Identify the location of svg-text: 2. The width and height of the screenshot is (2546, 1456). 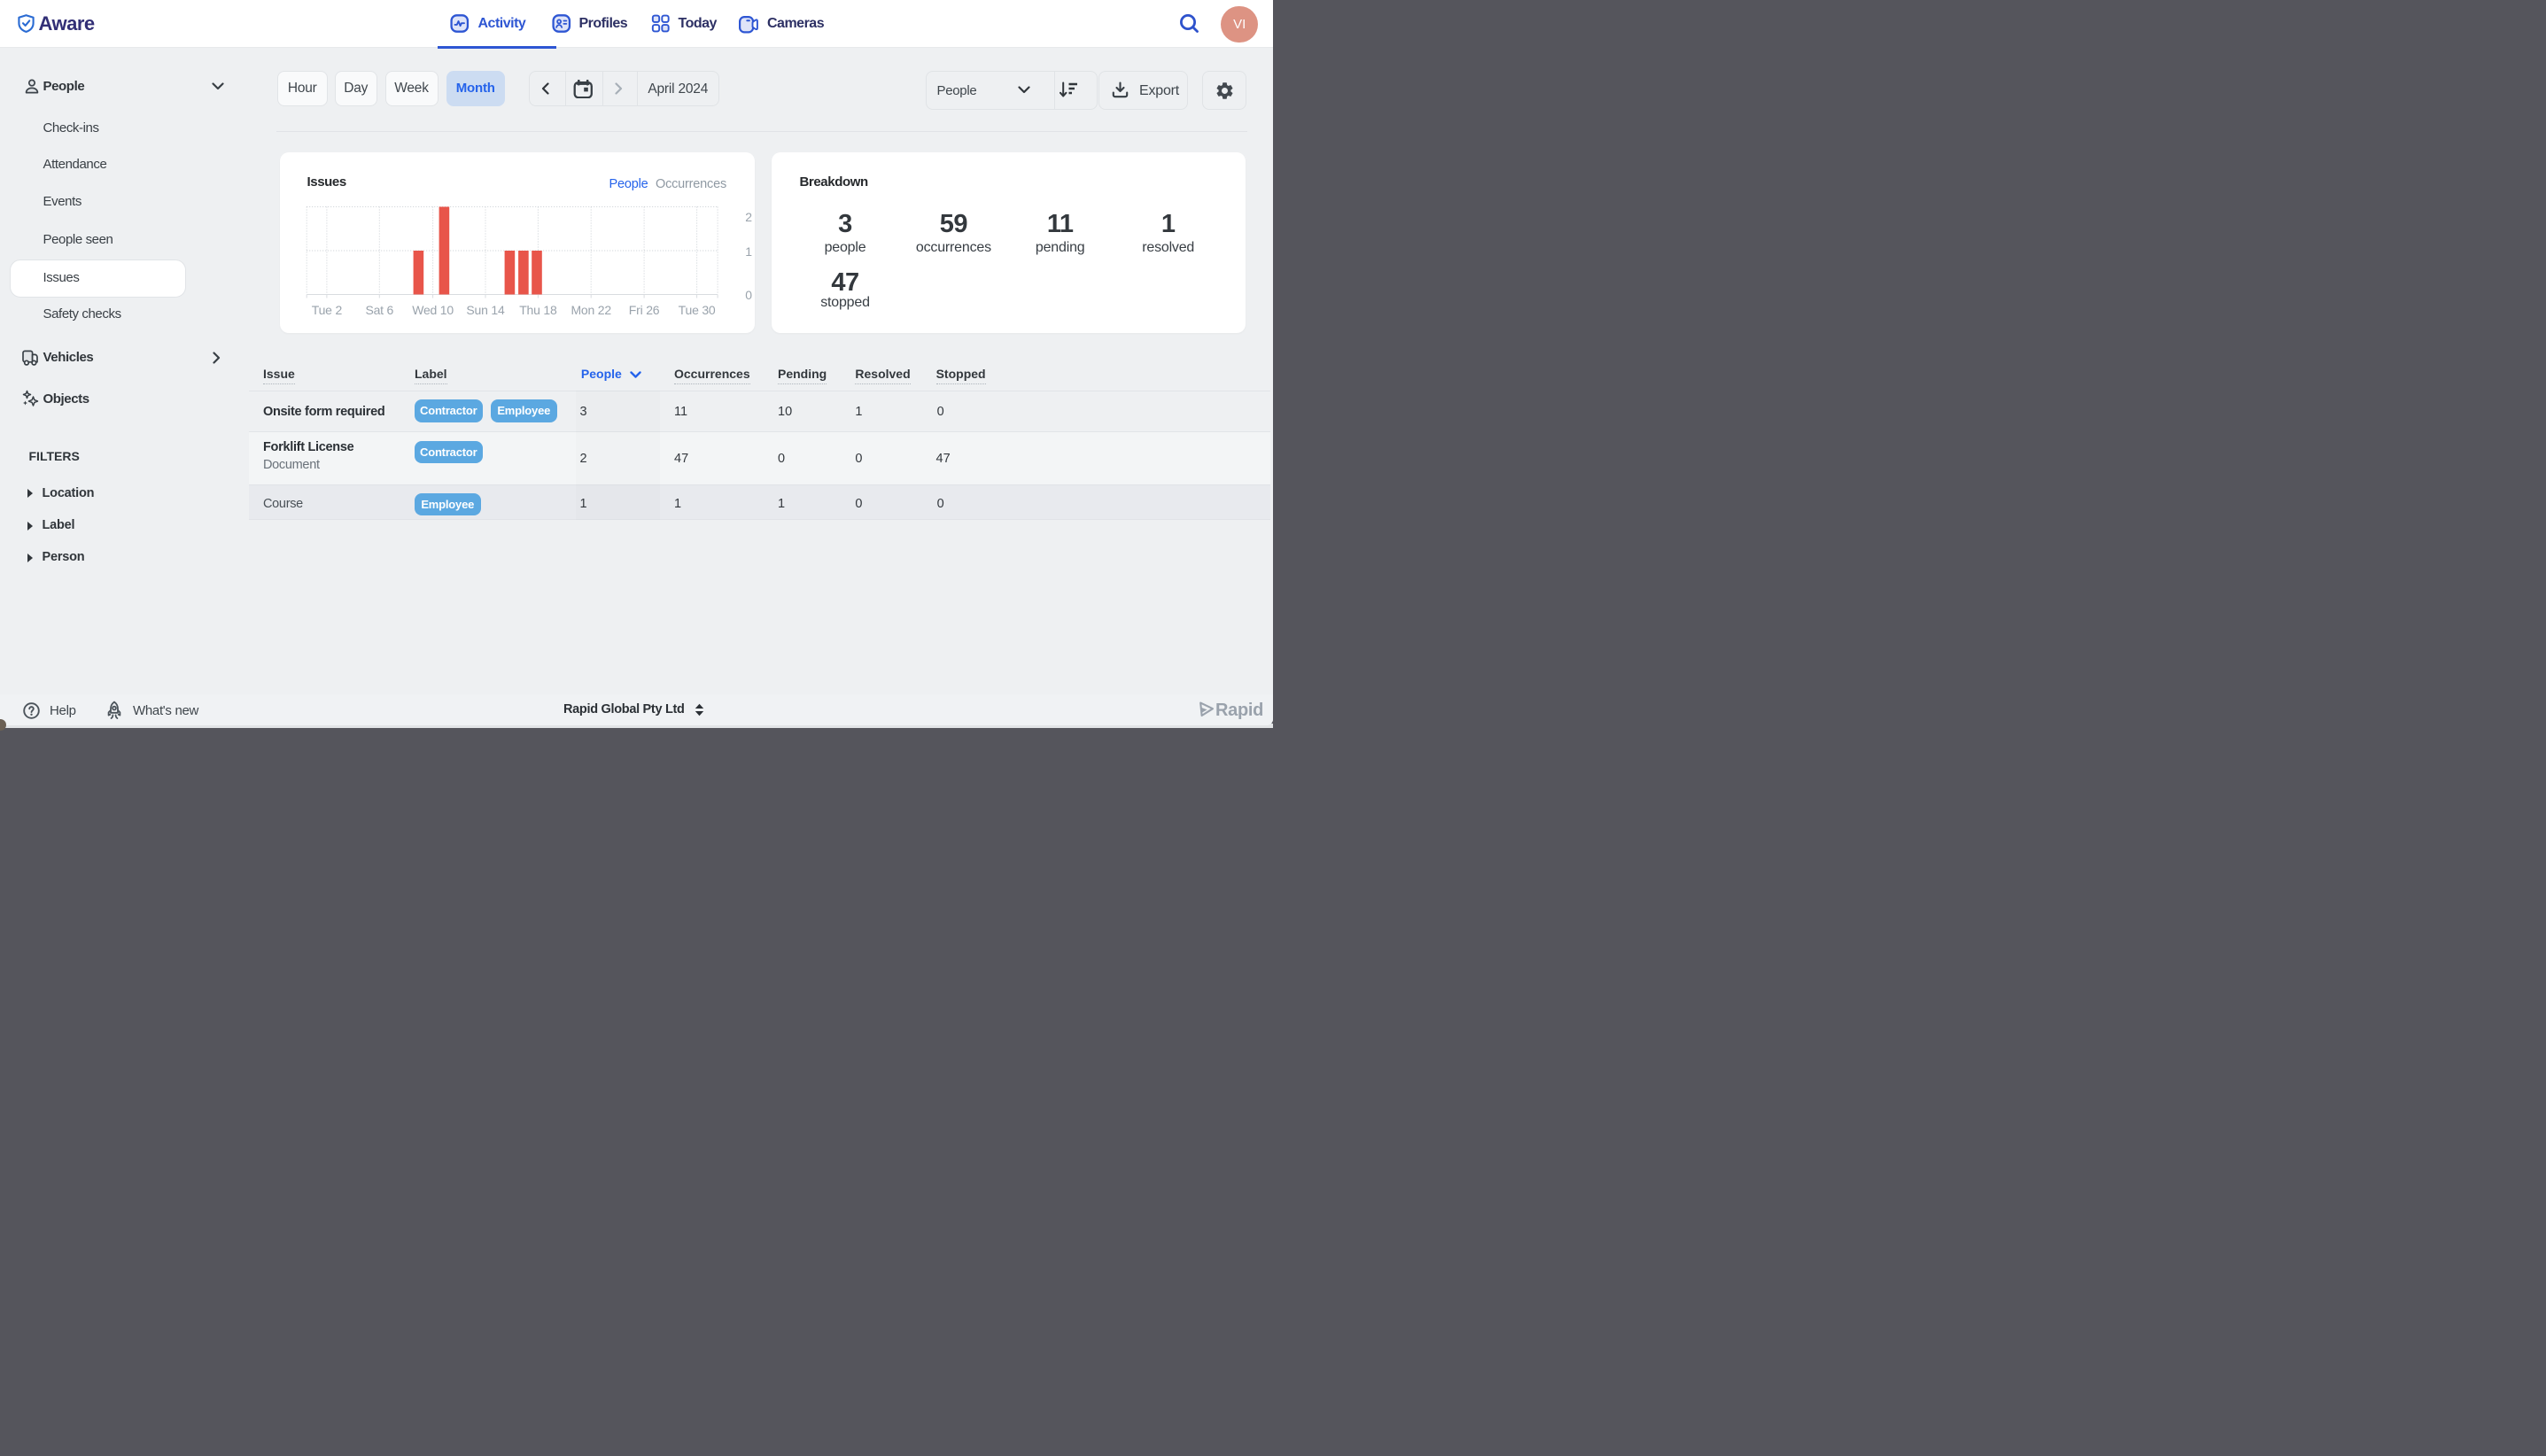
(748, 217).